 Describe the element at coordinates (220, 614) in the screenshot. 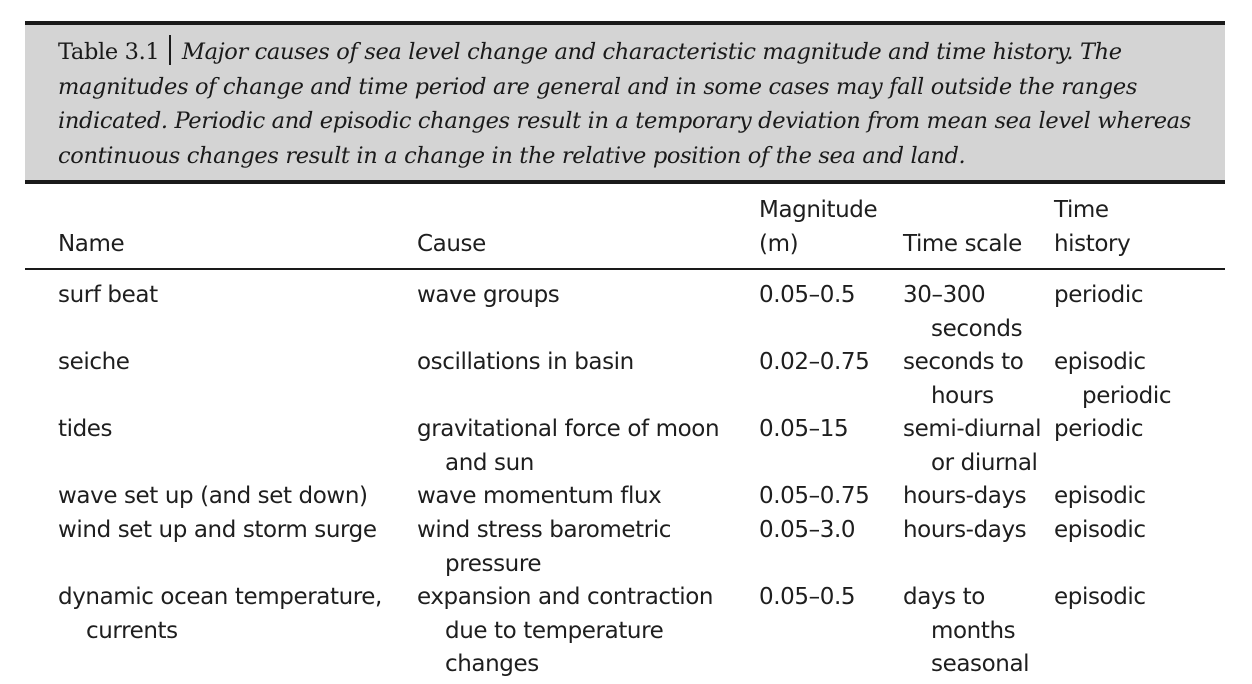

I see `cell-name: dynamic ocean temperature, currents` at that location.